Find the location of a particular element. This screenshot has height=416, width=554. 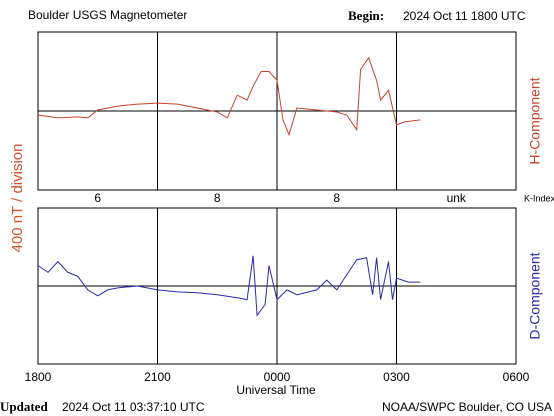

credit: NOAA/SWPC Boulder, CO USA is located at coordinates (467, 407).